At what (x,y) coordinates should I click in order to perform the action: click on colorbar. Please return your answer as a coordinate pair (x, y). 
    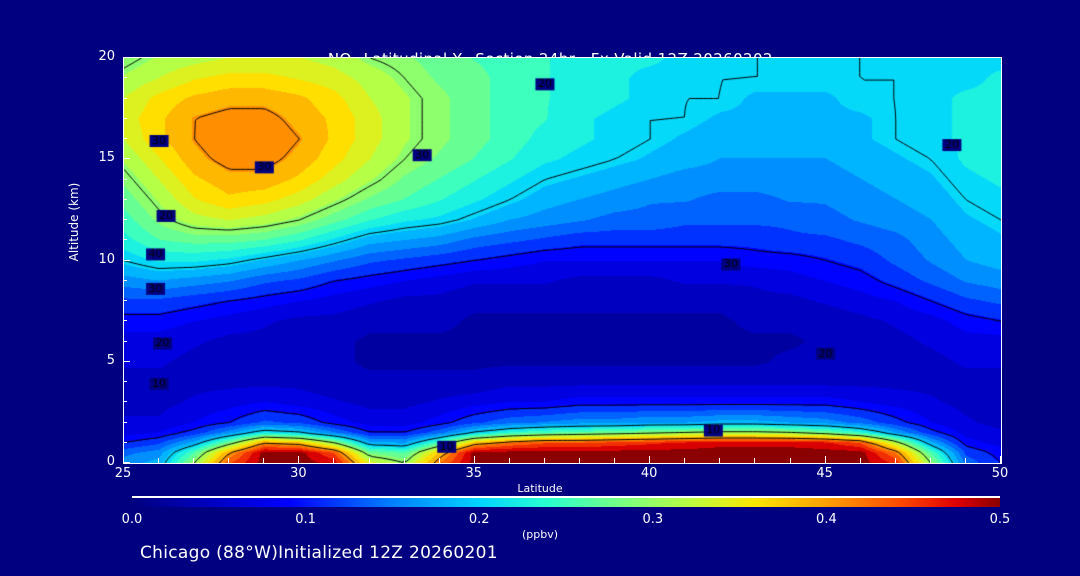
    Looking at the image, I should click on (566, 501).